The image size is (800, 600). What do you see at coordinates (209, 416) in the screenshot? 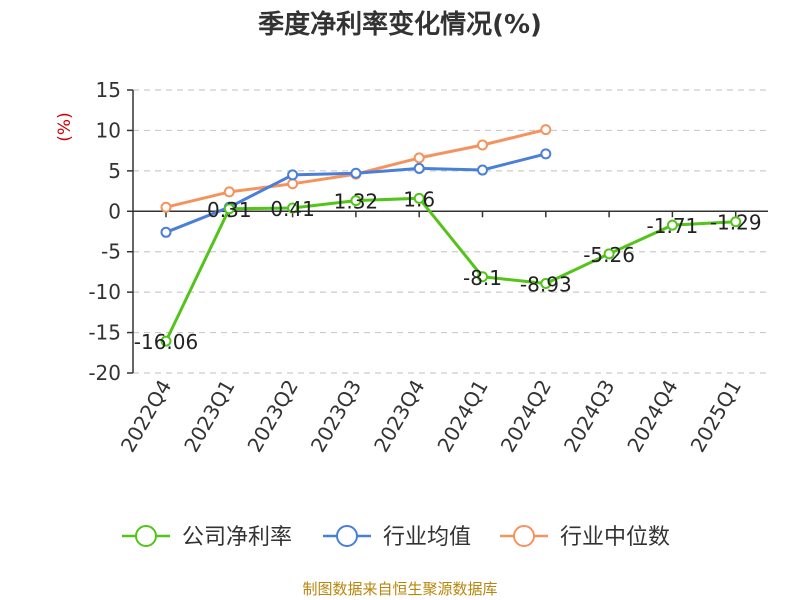
I see `x-tick-label: 2023Q1` at bounding box center [209, 416].